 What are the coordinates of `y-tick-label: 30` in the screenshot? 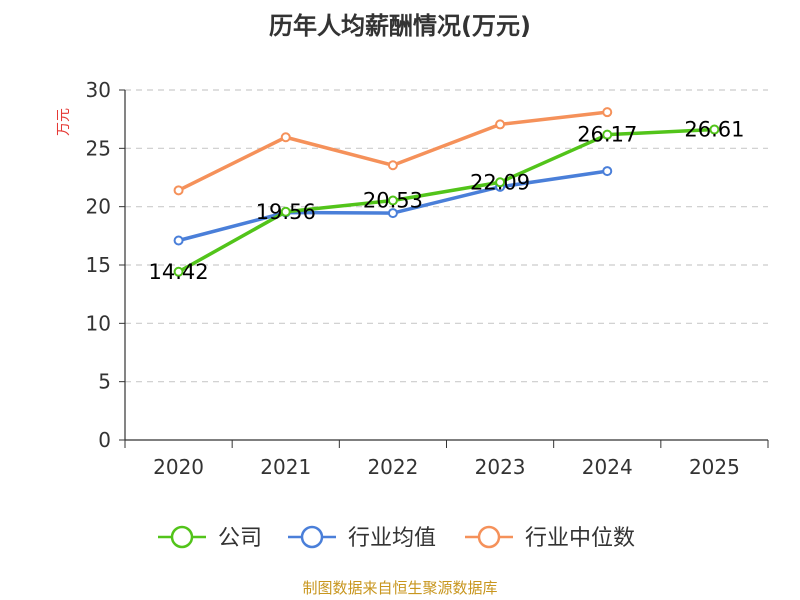 It's located at (98, 90).